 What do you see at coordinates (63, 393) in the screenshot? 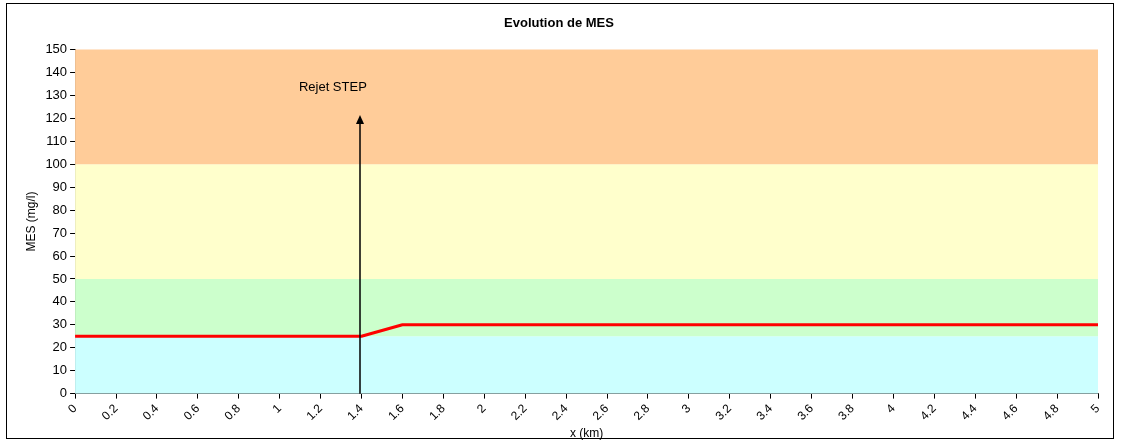
I see `y-tick-label: 0` at bounding box center [63, 393].